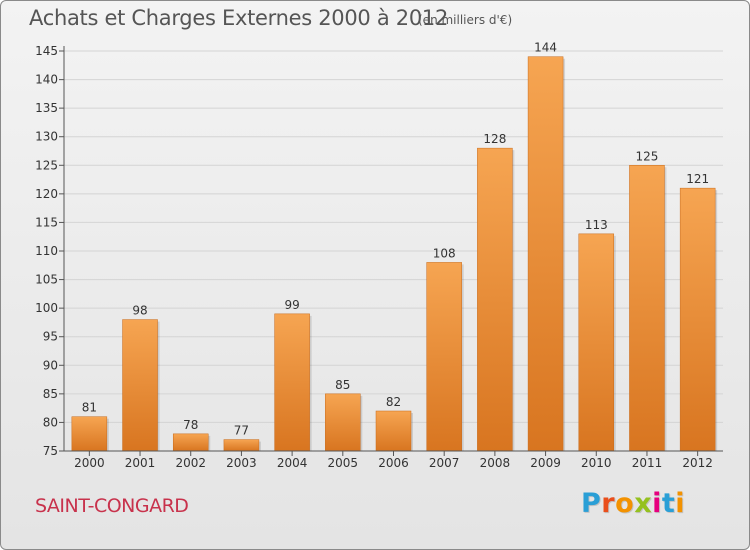  What do you see at coordinates (444, 253) in the screenshot?
I see `data-label-2007: 108` at bounding box center [444, 253].